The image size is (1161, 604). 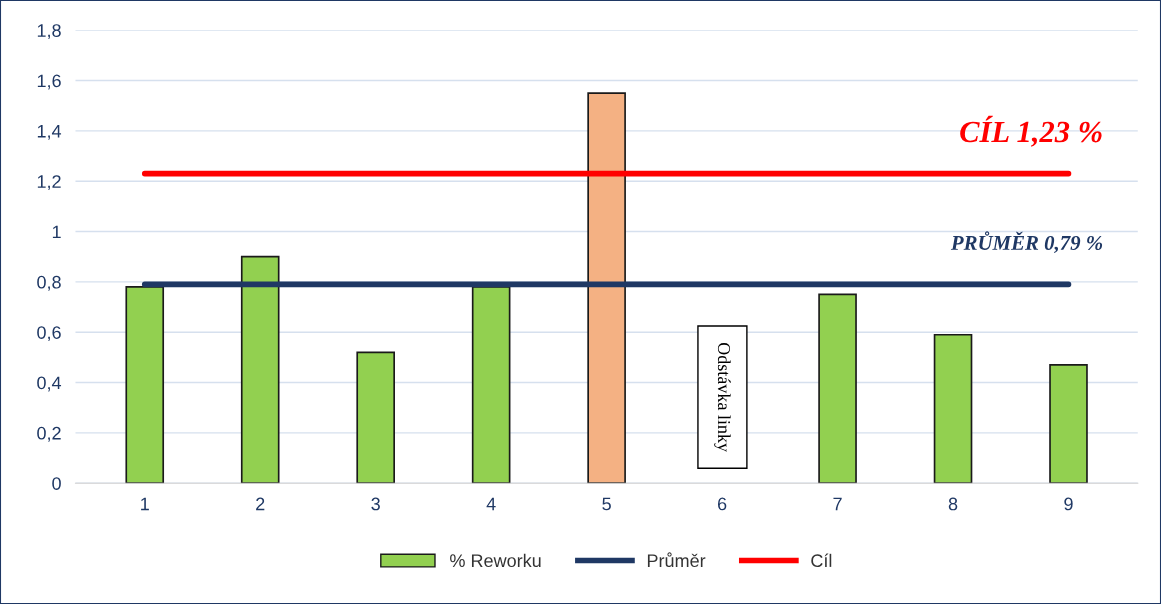 What do you see at coordinates (56, 232) in the screenshot?
I see `y-tick-label: 1` at bounding box center [56, 232].